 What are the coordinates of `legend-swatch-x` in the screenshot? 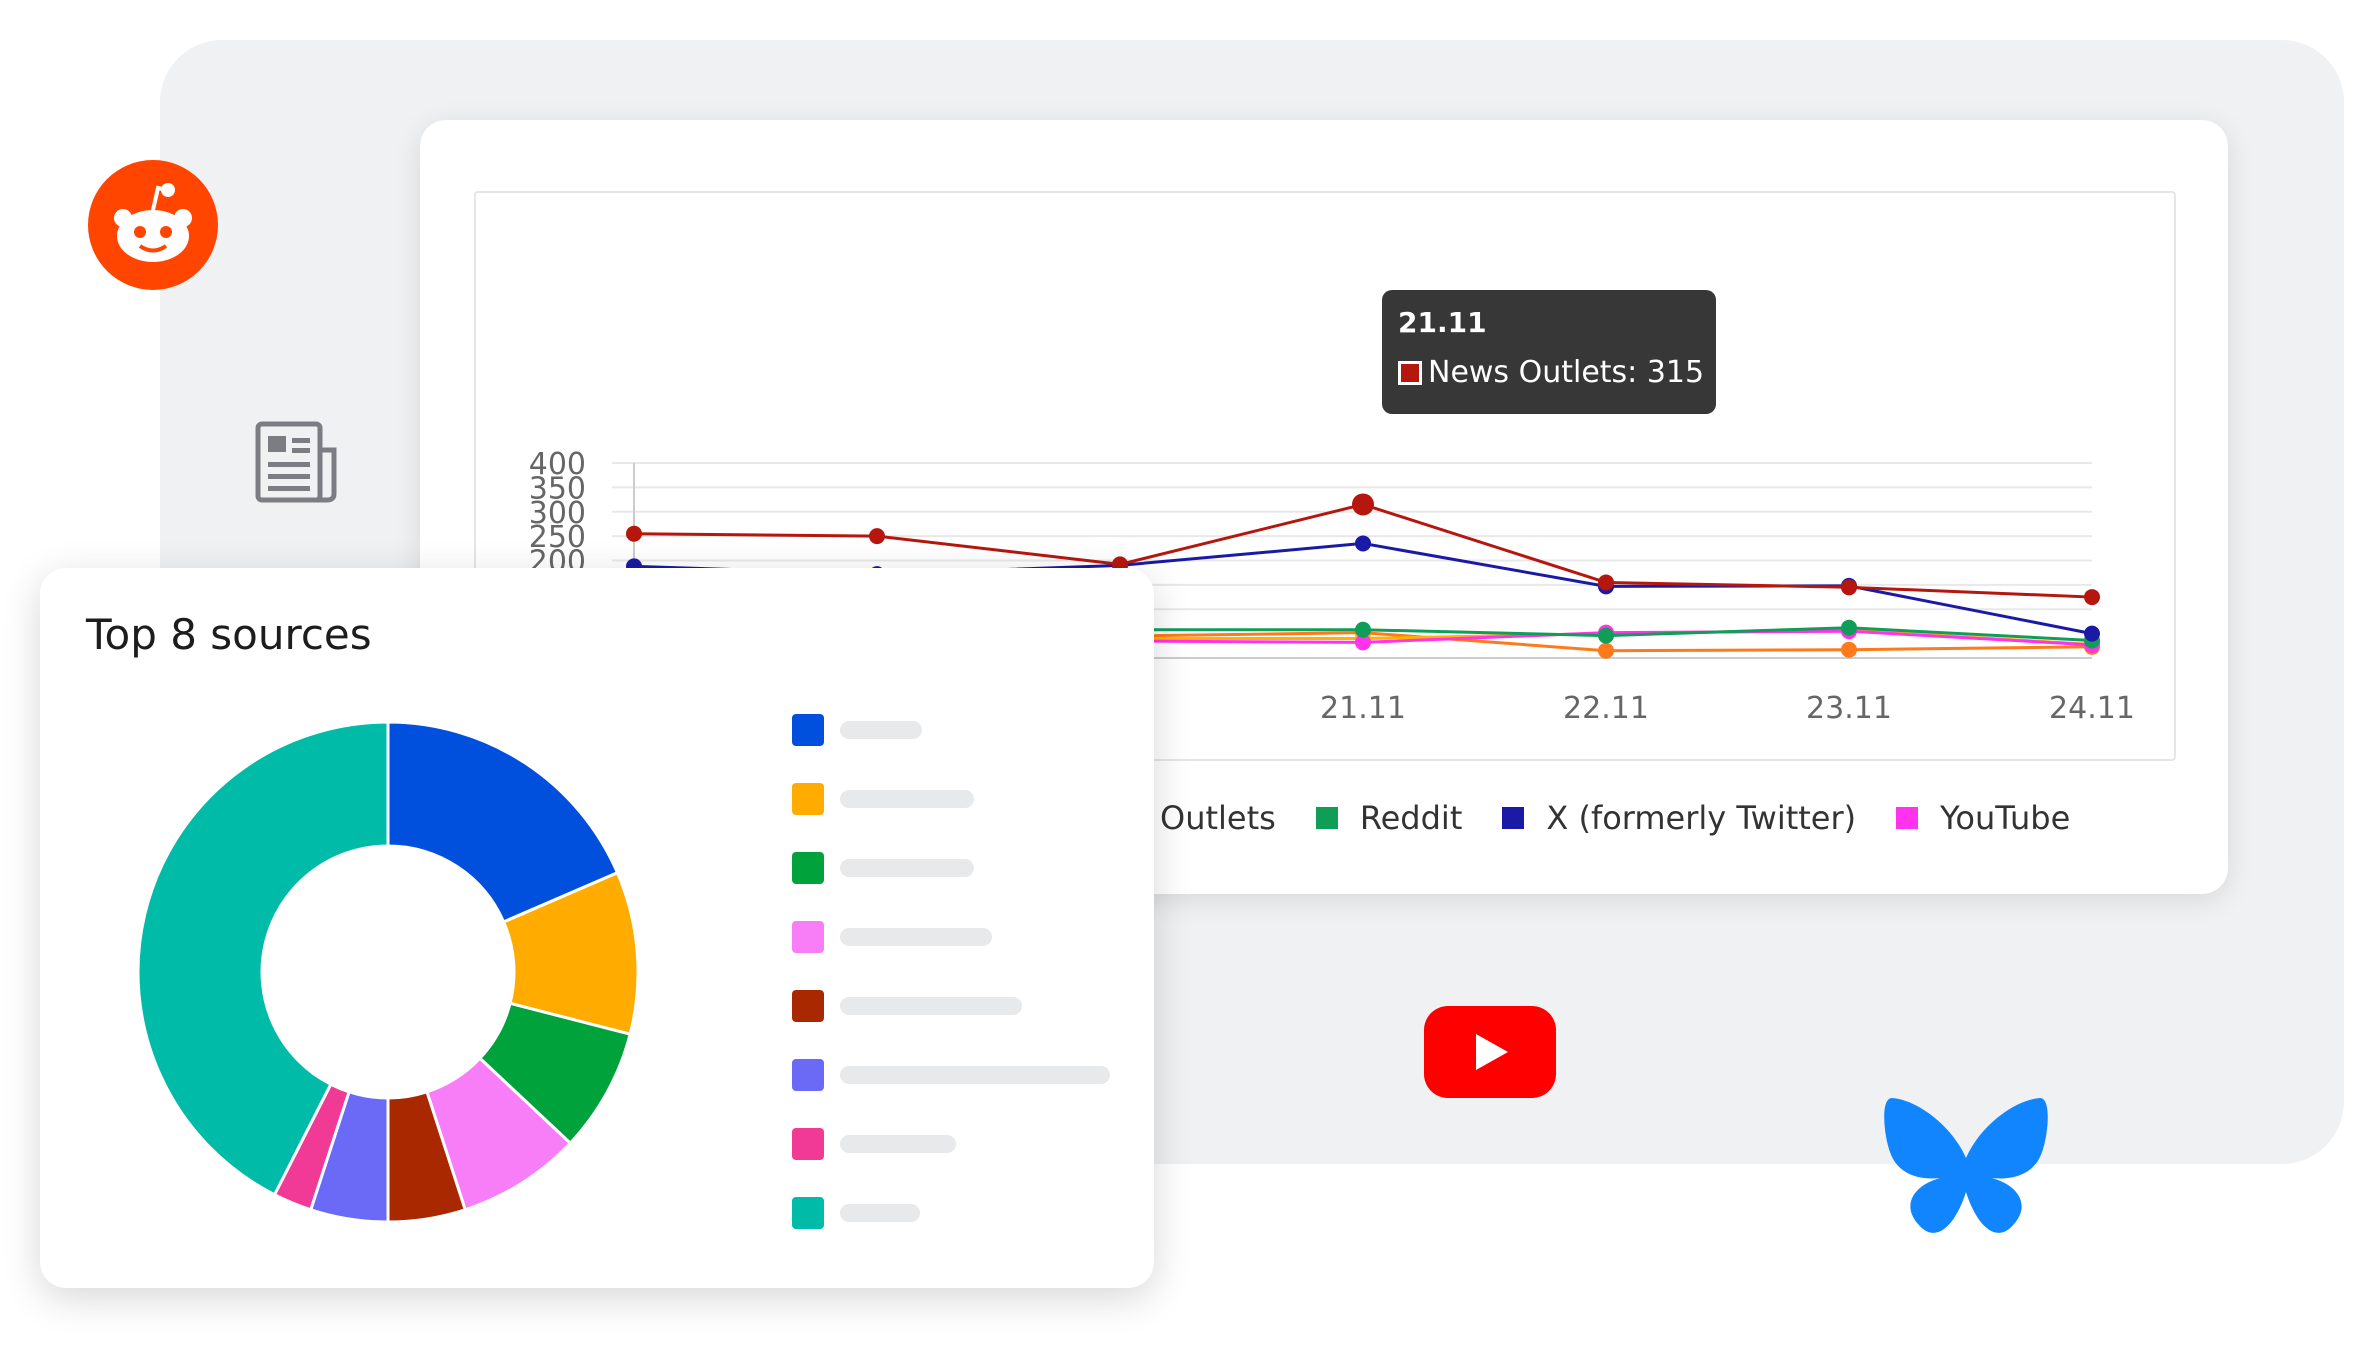 It's located at (1513, 818).